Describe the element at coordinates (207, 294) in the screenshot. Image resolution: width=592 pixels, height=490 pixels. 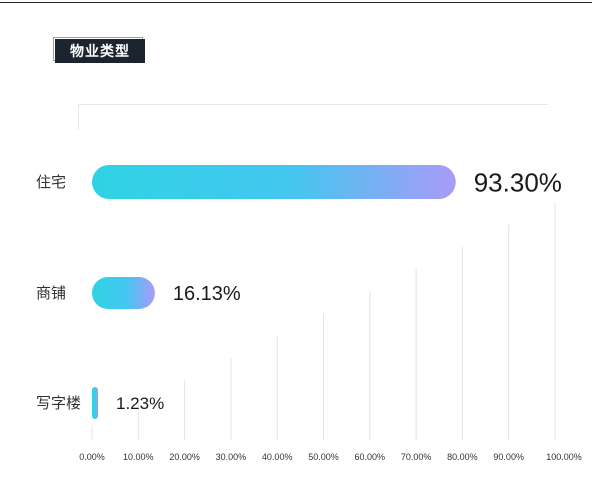
I see `value-label: 16.13%` at that location.